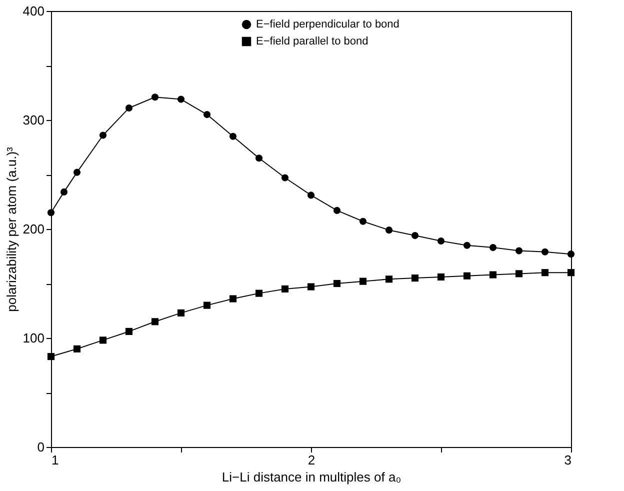  What do you see at coordinates (312, 477) in the screenshot?
I see `x-axis-title: Li−Li distance in multiples of a₀` at bounding box center [312, 477].